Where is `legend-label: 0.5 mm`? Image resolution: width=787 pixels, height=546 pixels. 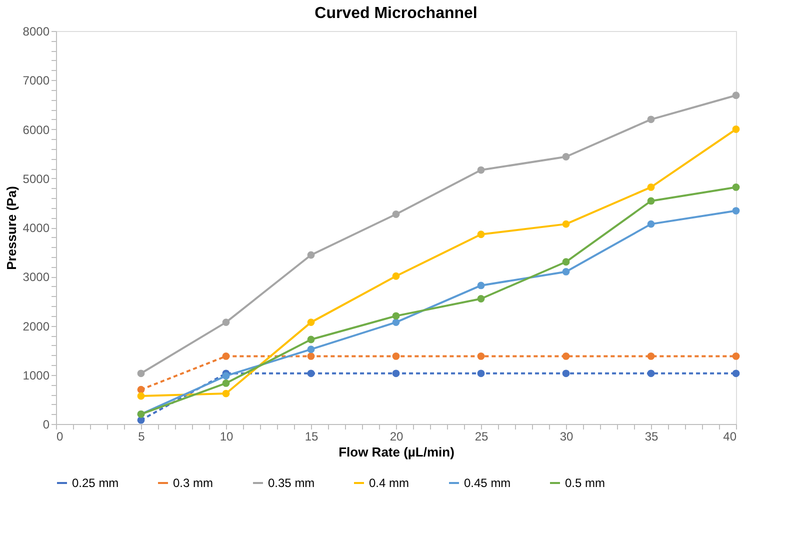
legend-label: 0.5 mm is located at coordinates (585, 483).